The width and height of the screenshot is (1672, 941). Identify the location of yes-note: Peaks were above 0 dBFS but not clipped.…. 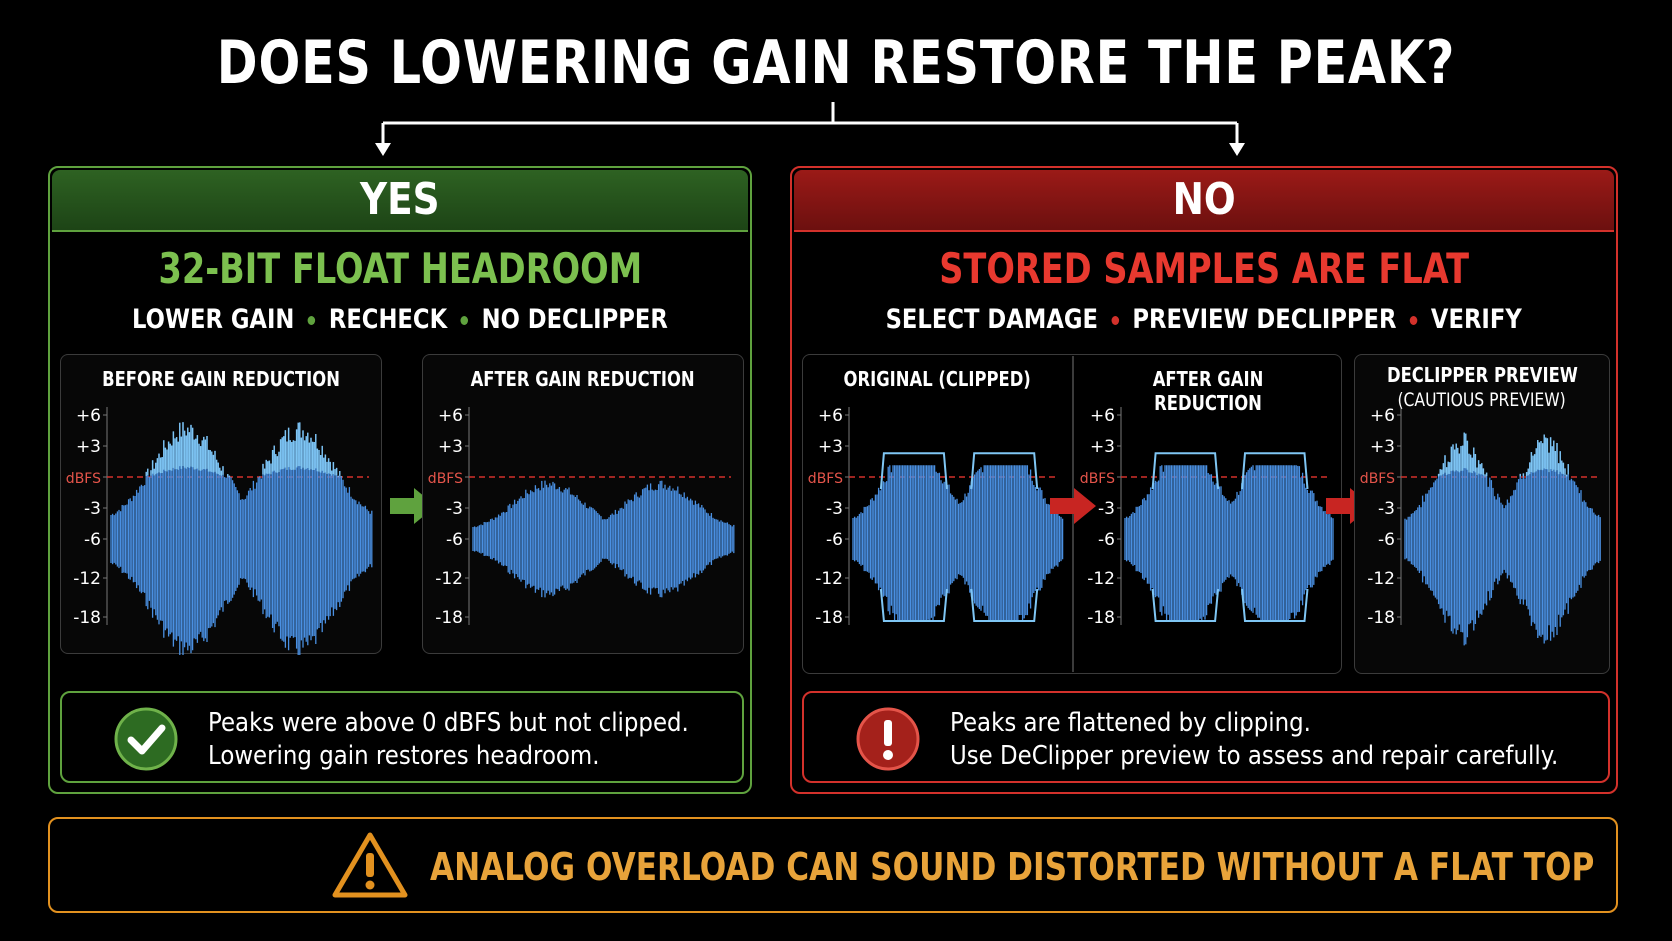
(402, 737).